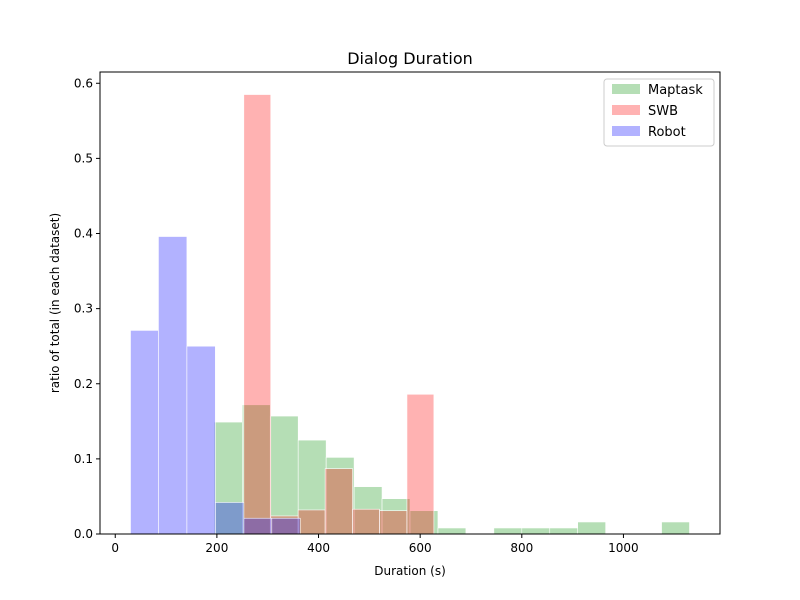 The width and height of the screenshot is (800, 600). I want to click on chart-title: Dialog Duration, so click(410, 58).